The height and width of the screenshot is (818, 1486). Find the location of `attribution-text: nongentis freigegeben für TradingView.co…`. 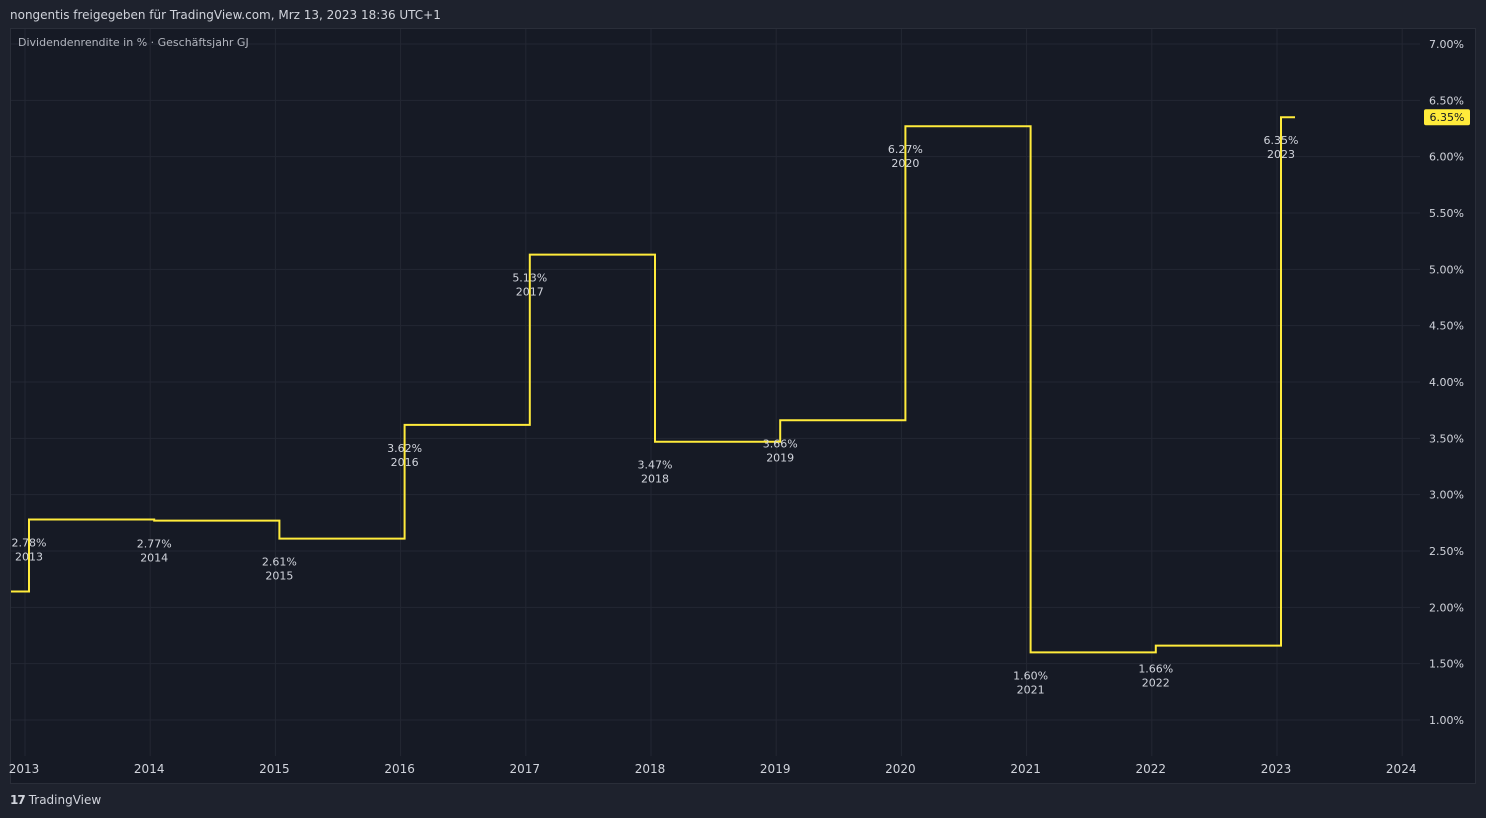

attribution-text: nongentis freigegeben für TradingView.co… is located at coordinates (225, 15).